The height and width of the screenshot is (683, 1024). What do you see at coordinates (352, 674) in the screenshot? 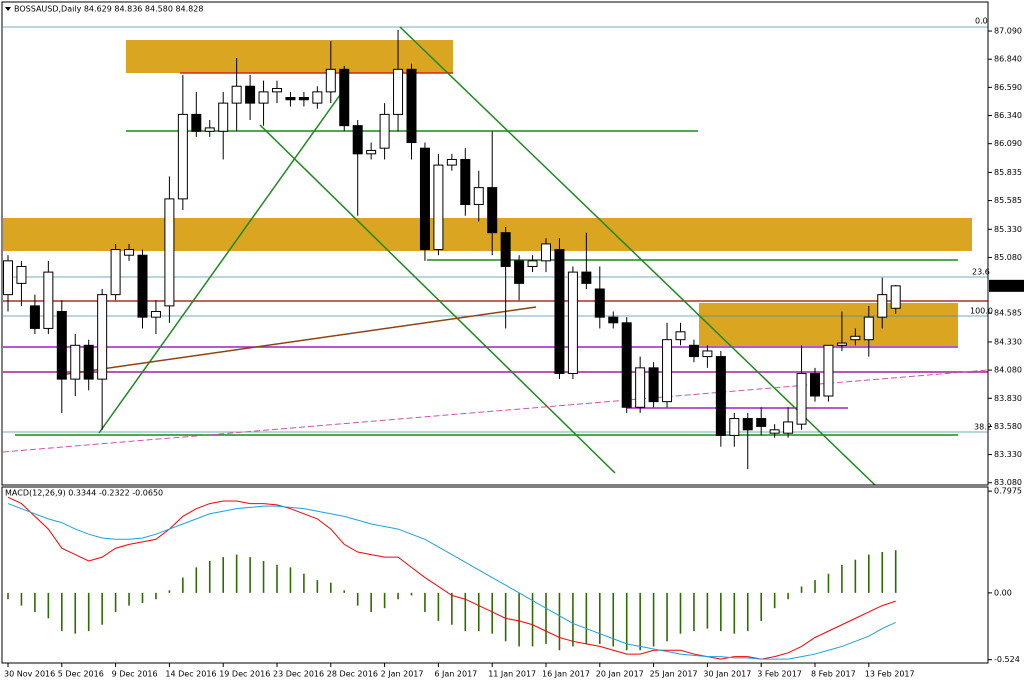
I see `x-tick-label: 28 Dec 2016` at bounding box center [352, 674].